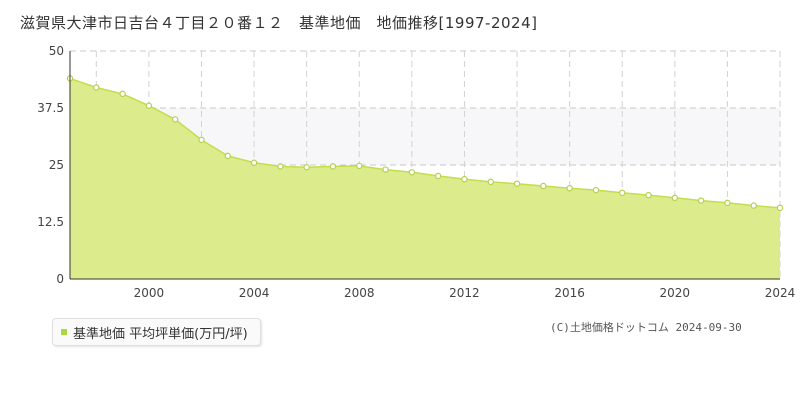 This screenshot has width=800, height=400. Describe the element at coordinates (780, 208) in the screenshot. I see `data-point-2024` at that location.